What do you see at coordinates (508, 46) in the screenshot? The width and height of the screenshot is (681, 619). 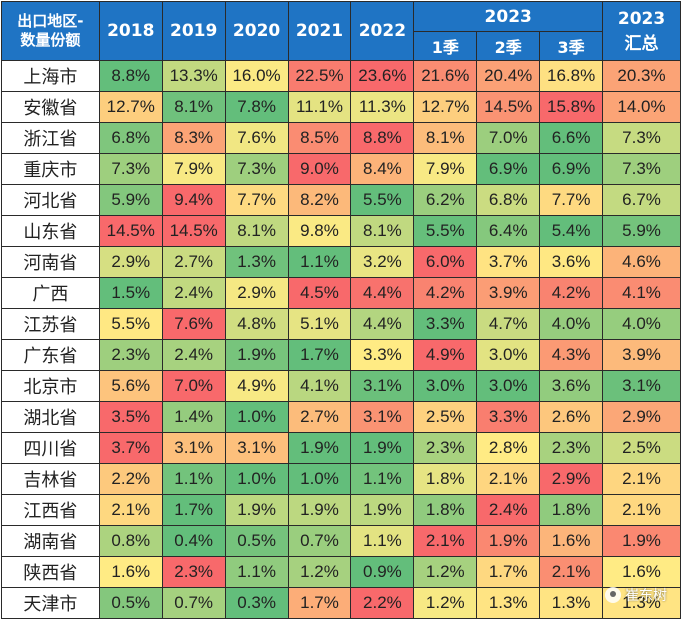 I see `quarter-header-q2: 2季` at bounding box center [508, 46].